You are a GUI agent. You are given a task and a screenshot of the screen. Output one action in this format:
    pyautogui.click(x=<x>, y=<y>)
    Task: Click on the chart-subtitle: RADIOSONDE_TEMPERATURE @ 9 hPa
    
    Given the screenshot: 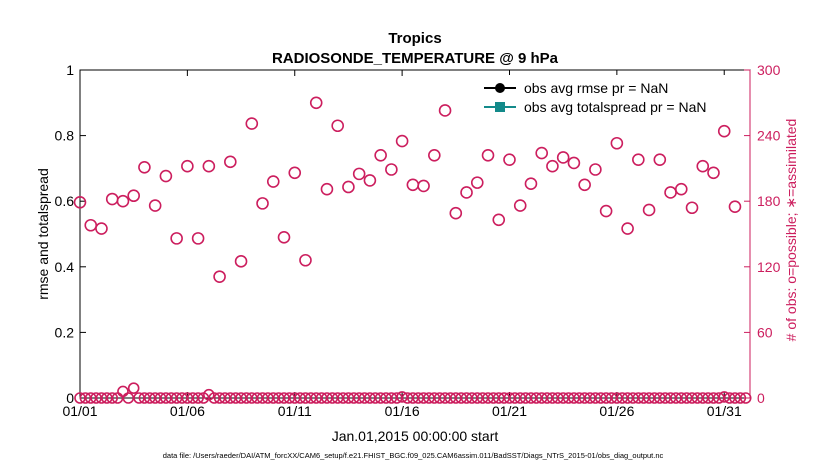 What is the action you would take?
    pyautogui.click(x=415, y=58)
    